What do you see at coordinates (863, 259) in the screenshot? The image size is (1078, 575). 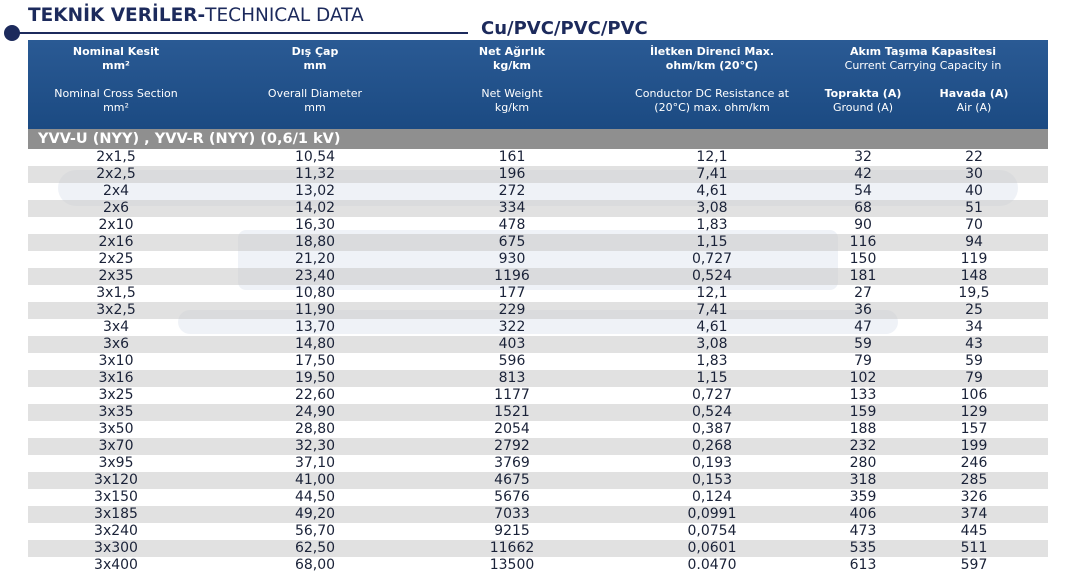 I see `cell-ground-capacity: 150` at bounding box center [863, 259].